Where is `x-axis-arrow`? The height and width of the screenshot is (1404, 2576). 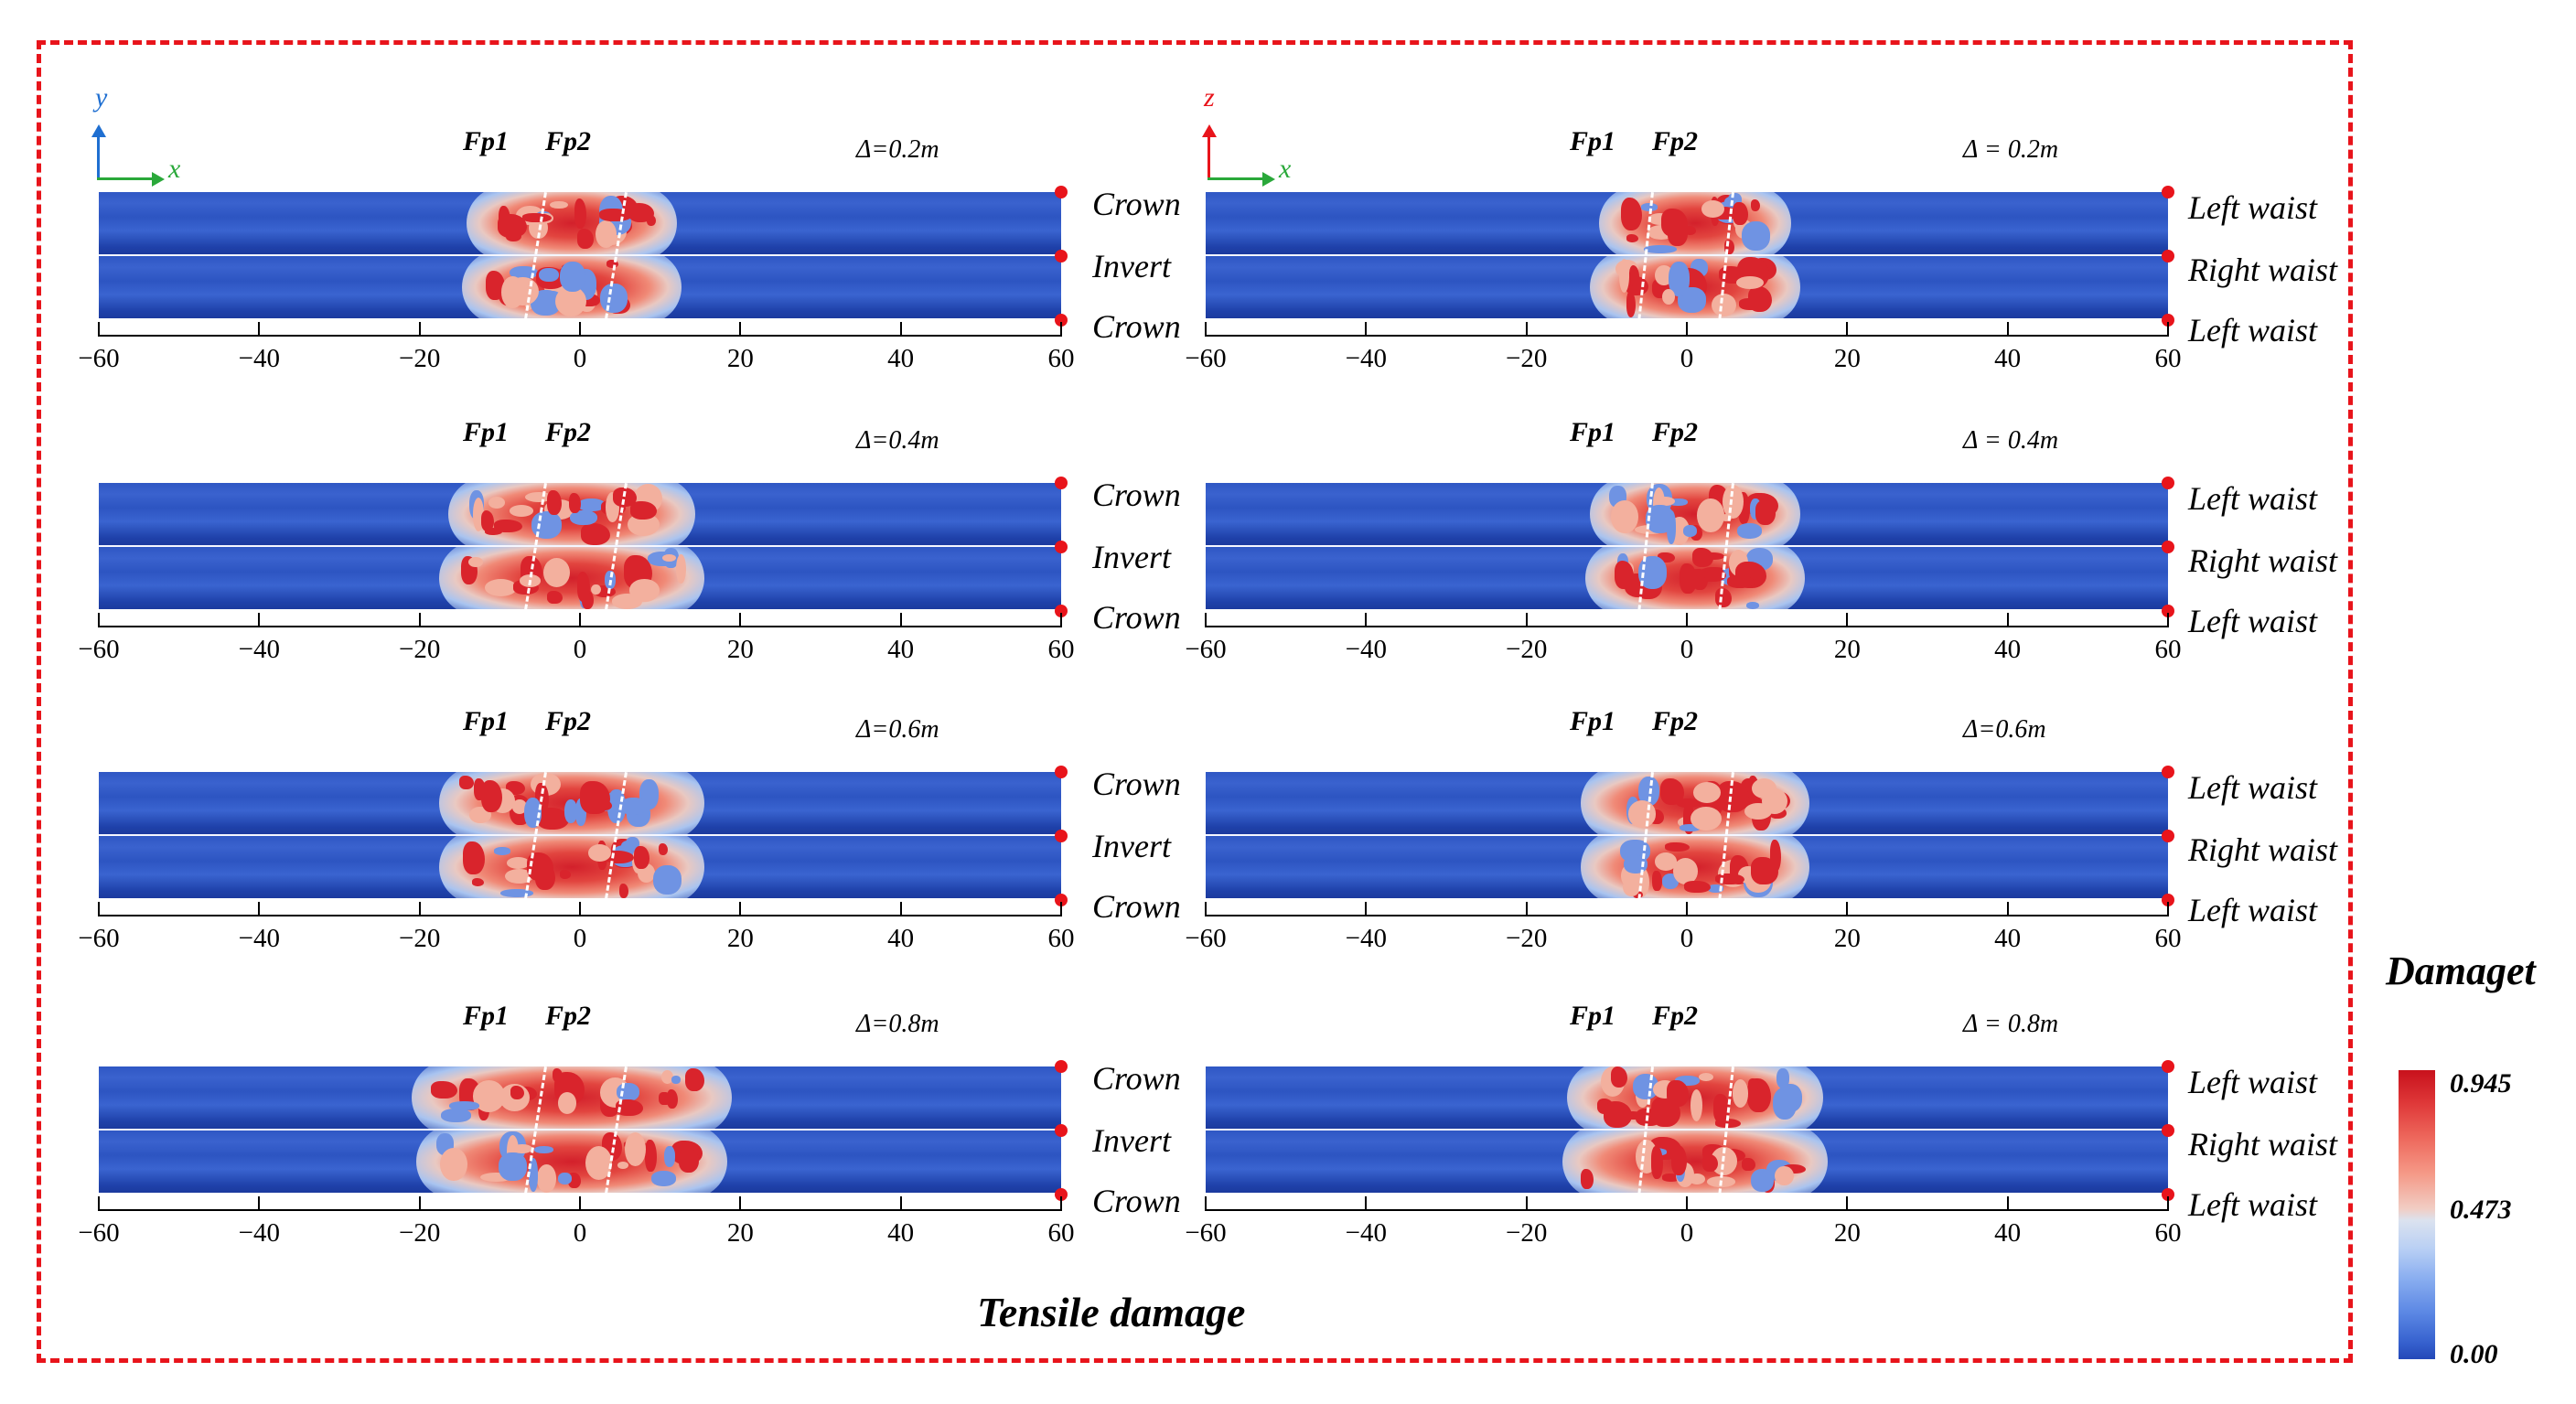
x-axis-arrow is located at coordinates (1236, 179).